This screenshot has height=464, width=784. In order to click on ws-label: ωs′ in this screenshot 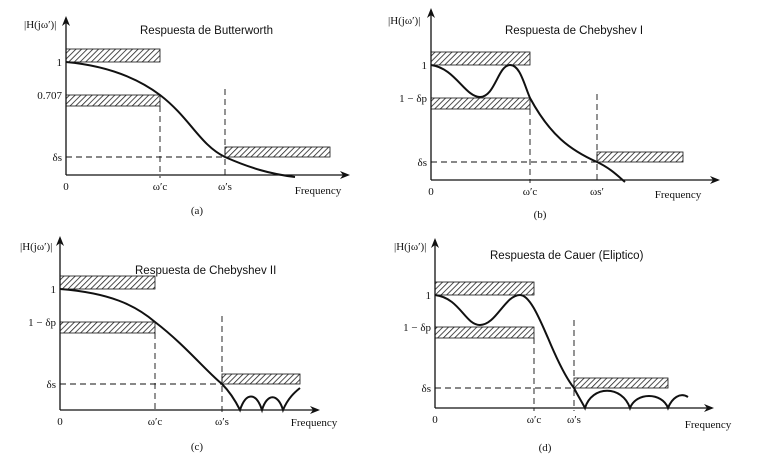, I will do `click(597, 192)`.